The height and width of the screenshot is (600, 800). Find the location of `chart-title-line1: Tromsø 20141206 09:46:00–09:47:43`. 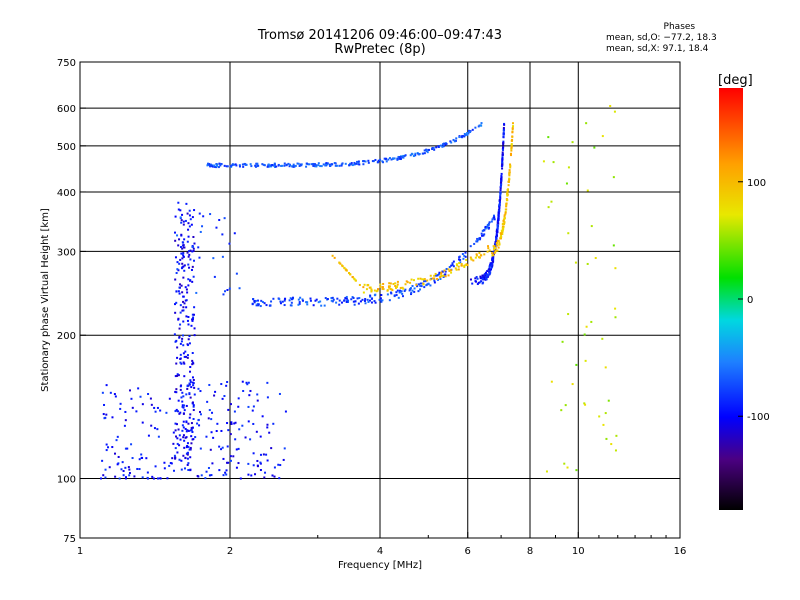

chart-title-line1: Tromsø 20141206 09:46:00–09:47:43 is located at coordinates (380, 35).